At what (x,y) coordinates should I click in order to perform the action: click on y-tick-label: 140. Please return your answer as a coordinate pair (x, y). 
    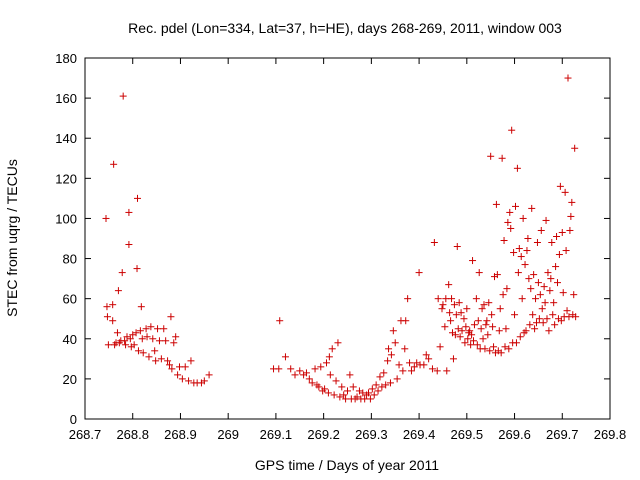
    Looking at the image, I should click on (66, 138).